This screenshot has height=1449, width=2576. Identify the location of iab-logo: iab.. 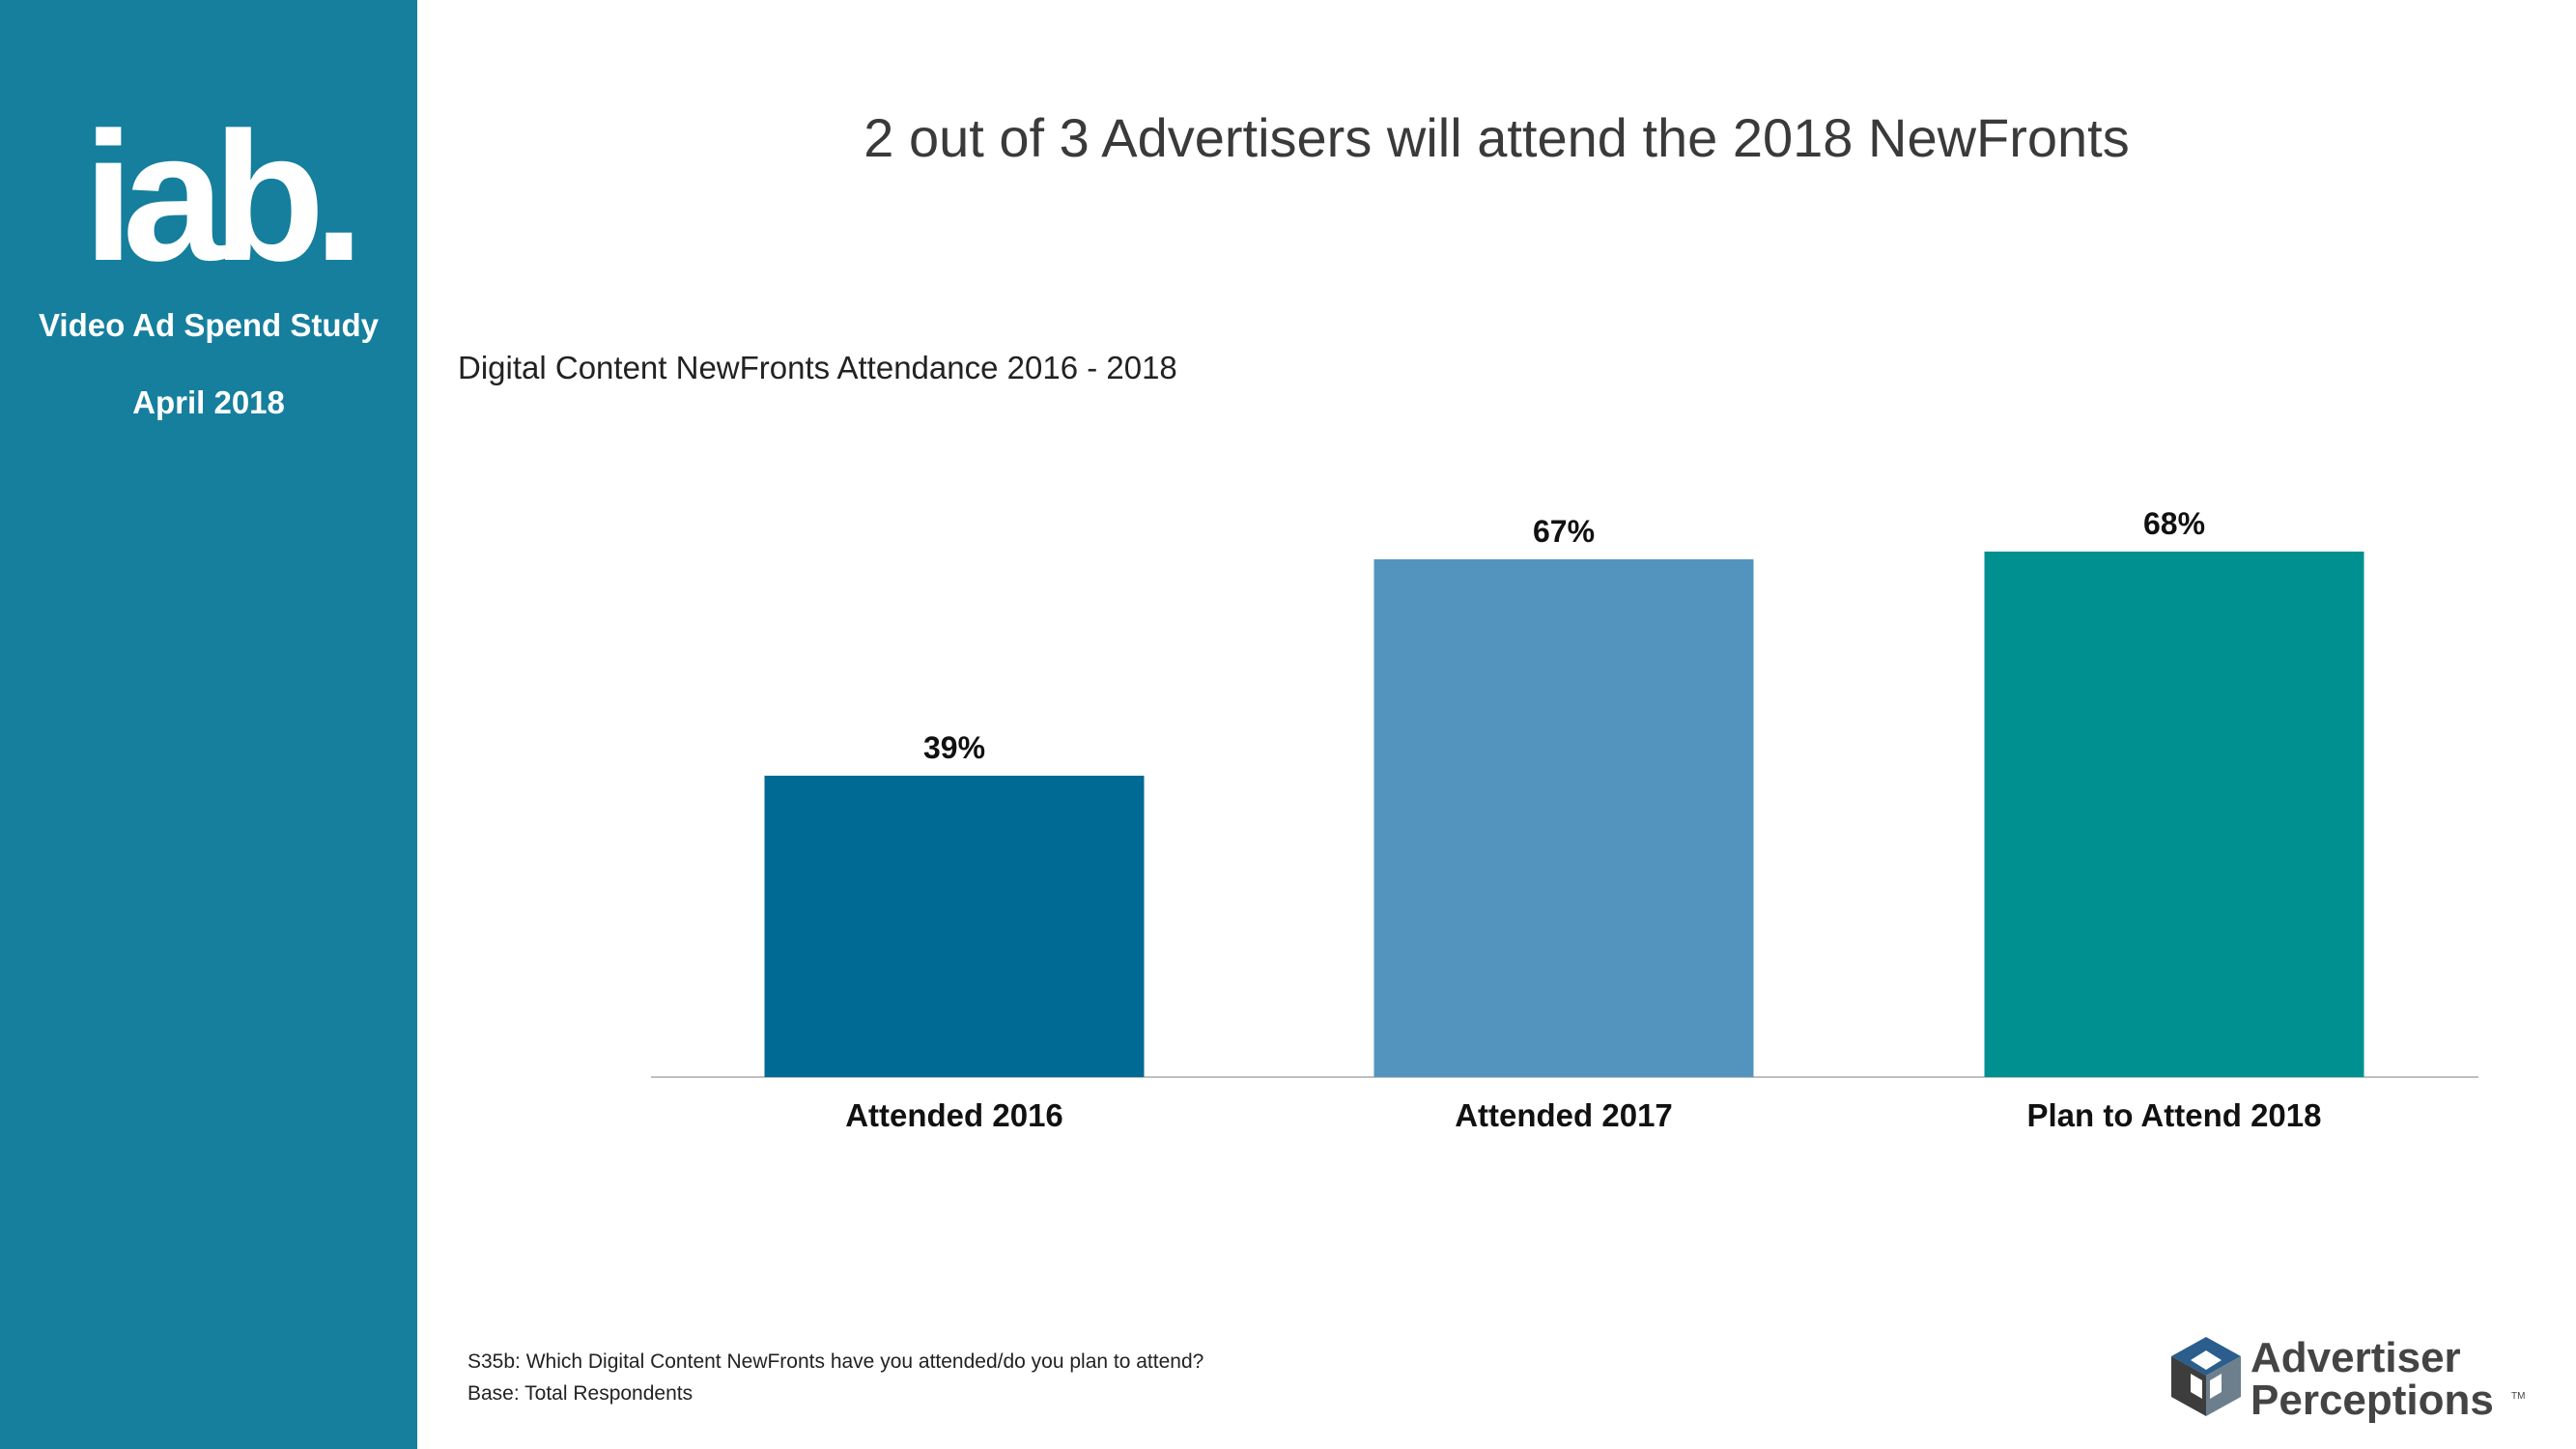
(223, 197).